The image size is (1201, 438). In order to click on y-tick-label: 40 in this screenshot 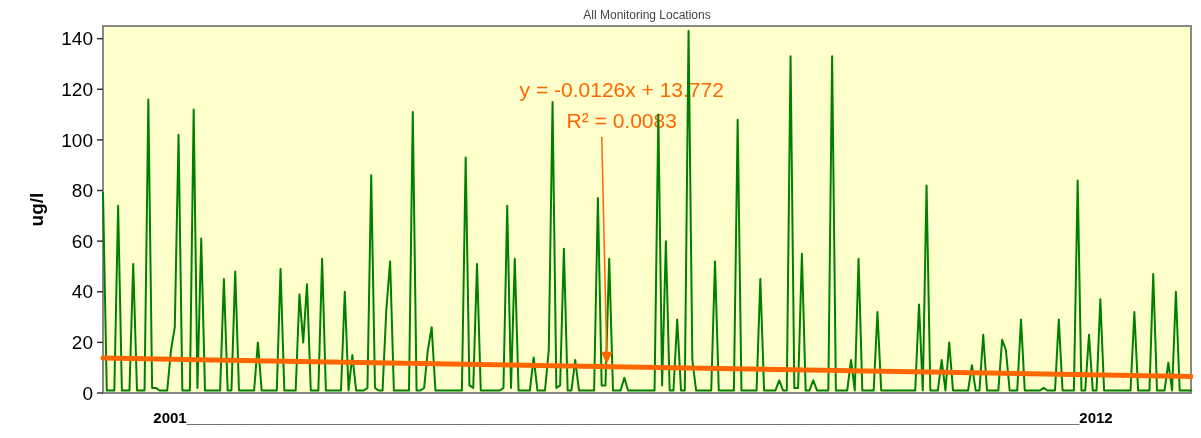, I will do `click(82, 292)`.